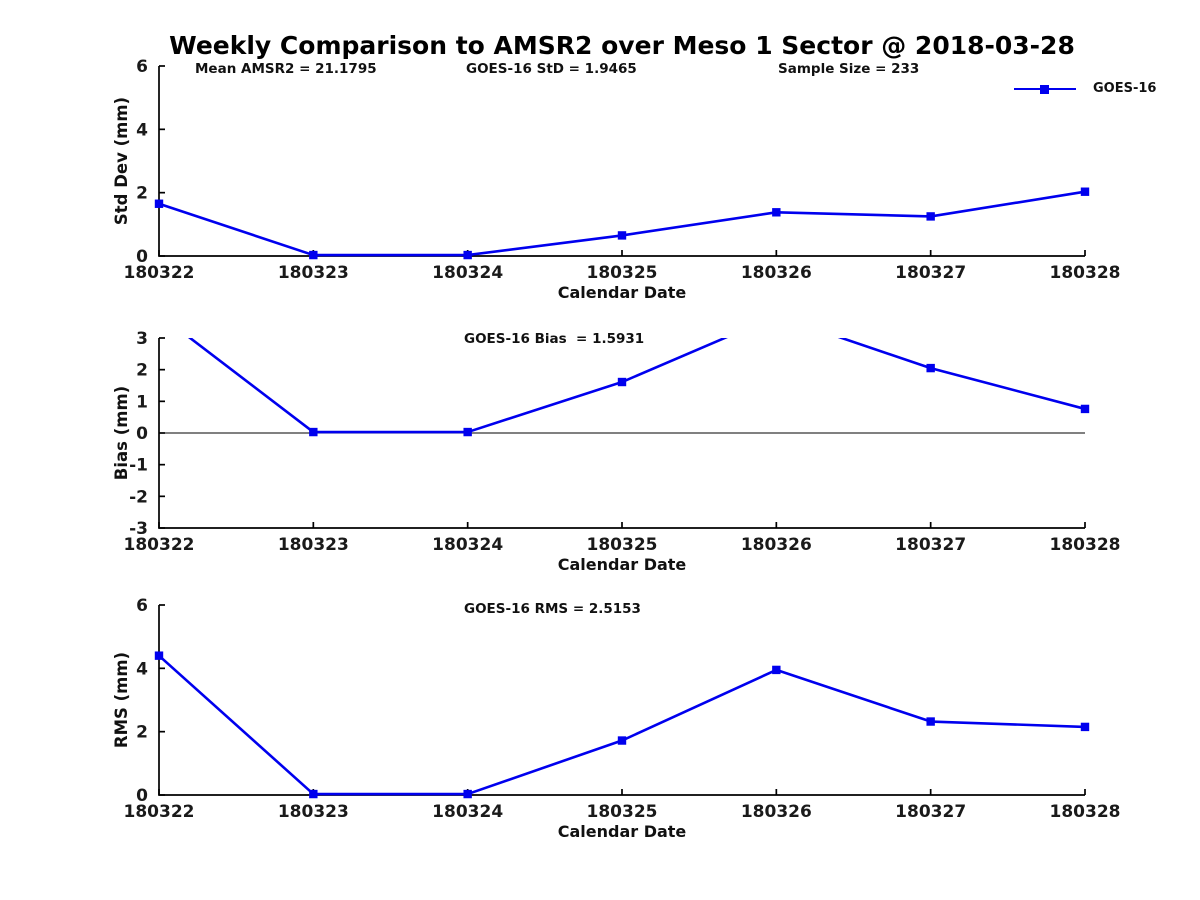 This screenshot has height=900, width=1200. What do you see at coordinates (138, 529) in the screenshot?
I see `y-tick-label: -3` at bounding box center [138, 529].